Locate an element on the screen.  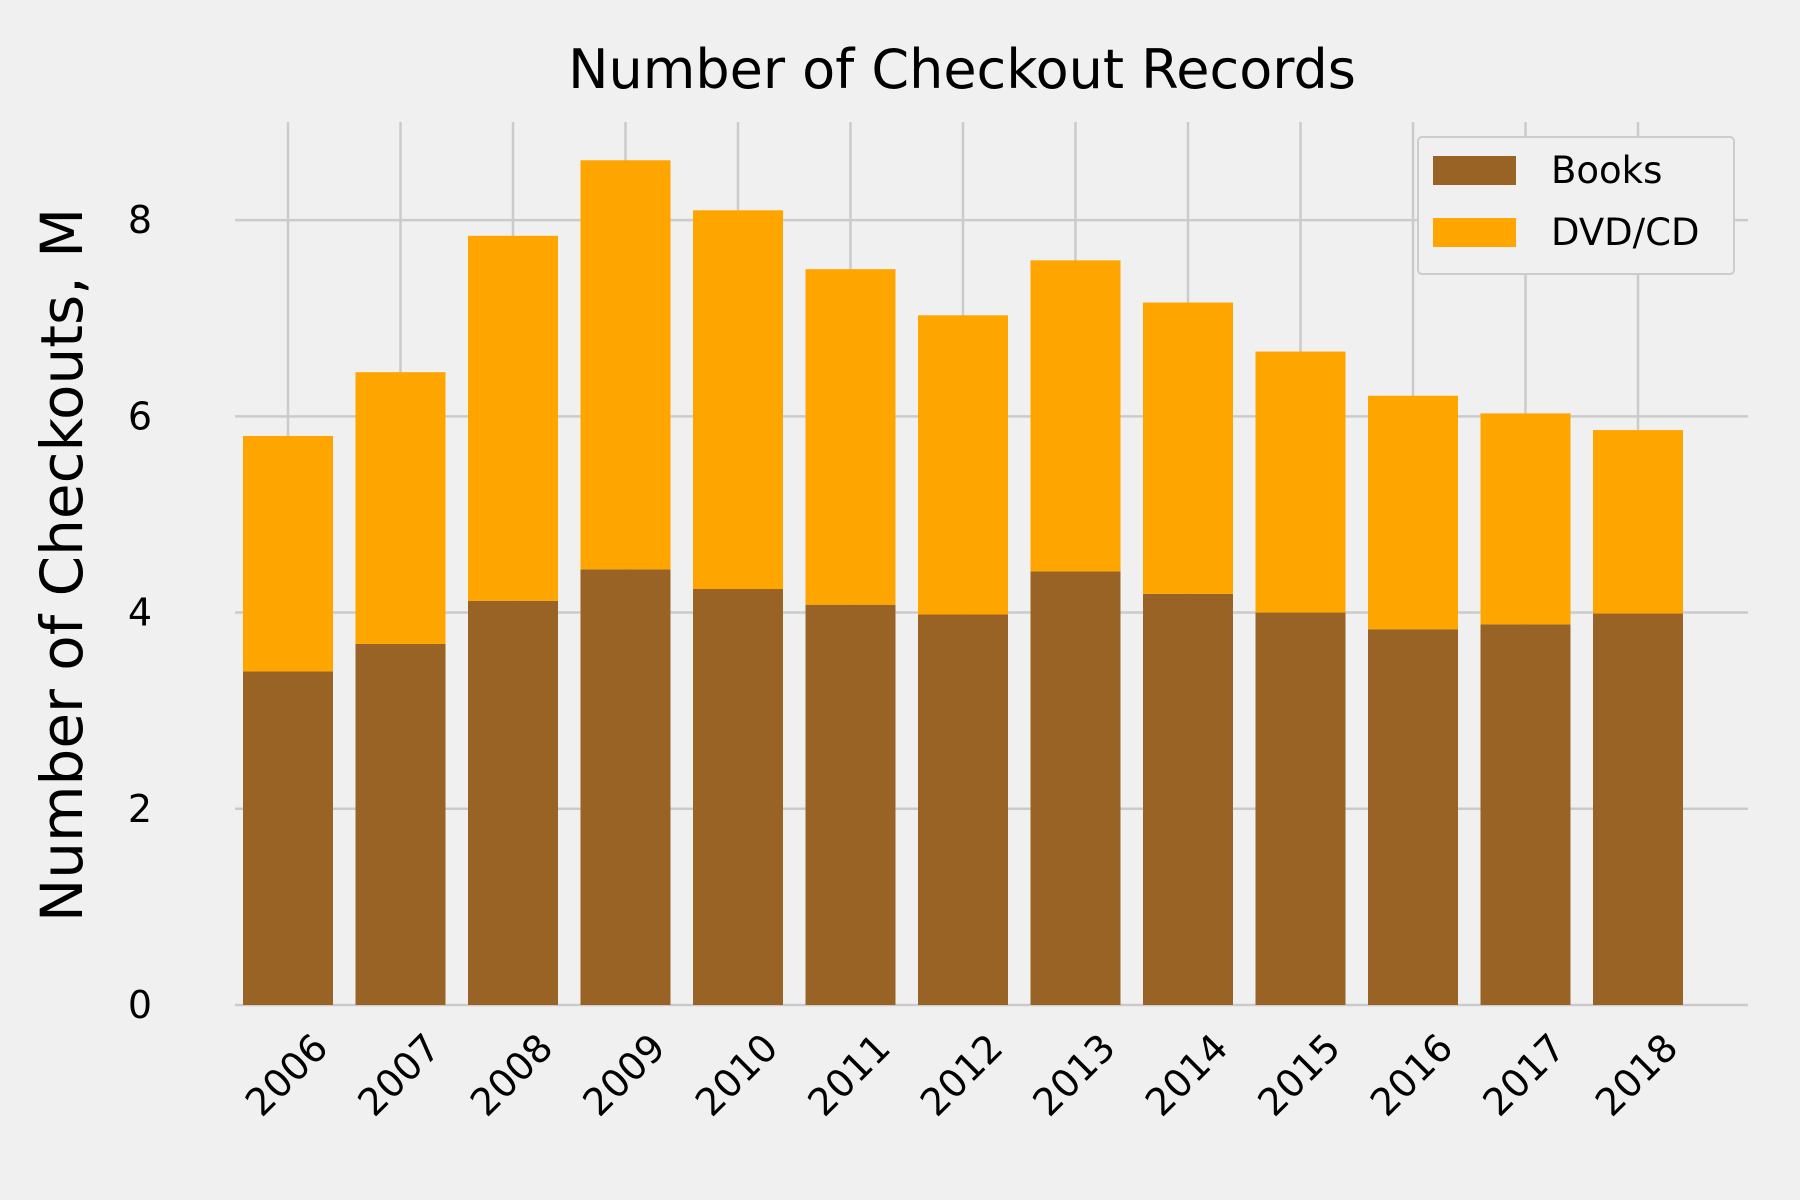
bar-dvd-cd-2018 is located at coordinates (1638, 522).